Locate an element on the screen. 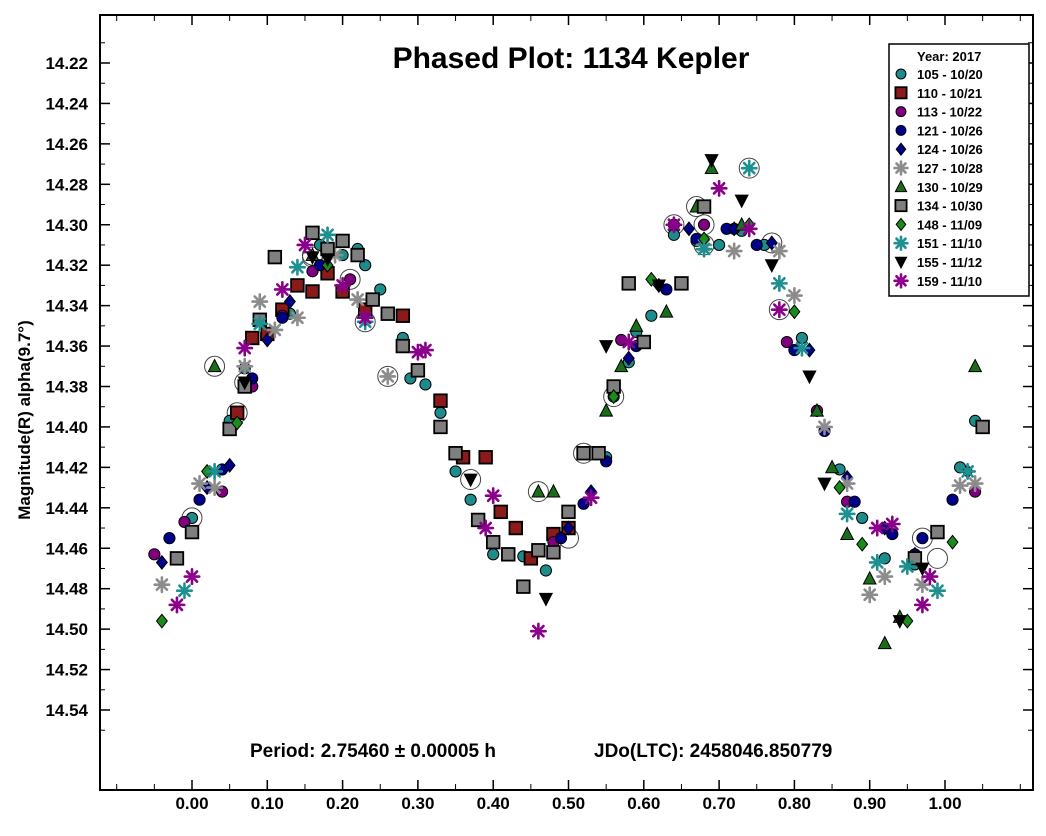 The height and width of the screenshot is (836, 1046). x-tick-label: 0.70 is located at coordinates (719, 803).